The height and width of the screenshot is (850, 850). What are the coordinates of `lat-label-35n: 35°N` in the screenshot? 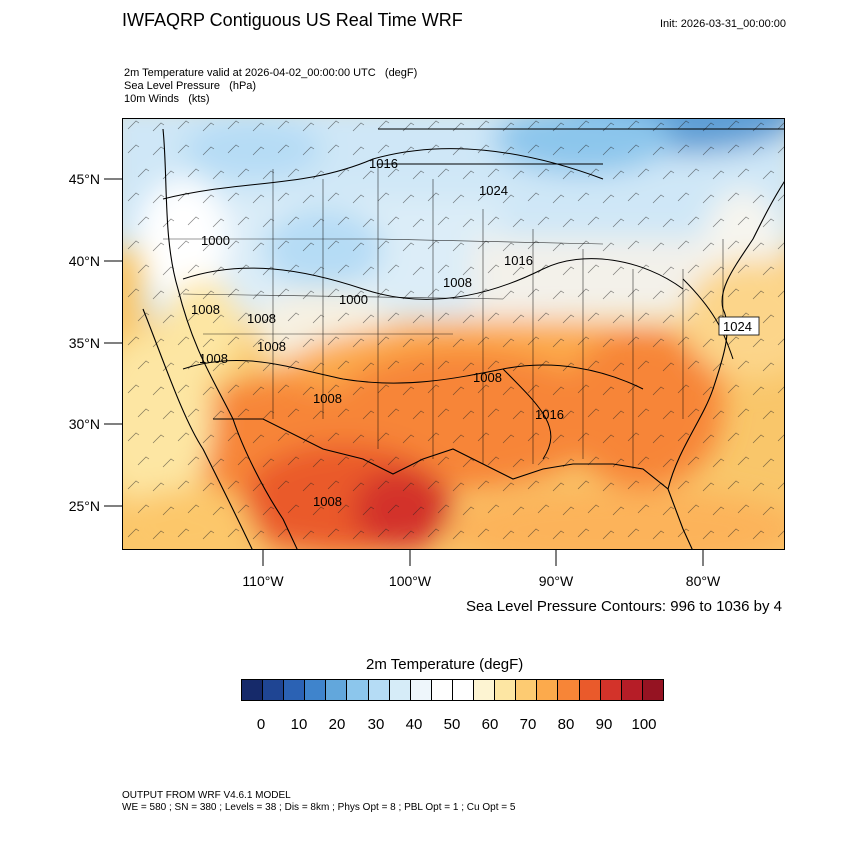 It's located at (84, 343).